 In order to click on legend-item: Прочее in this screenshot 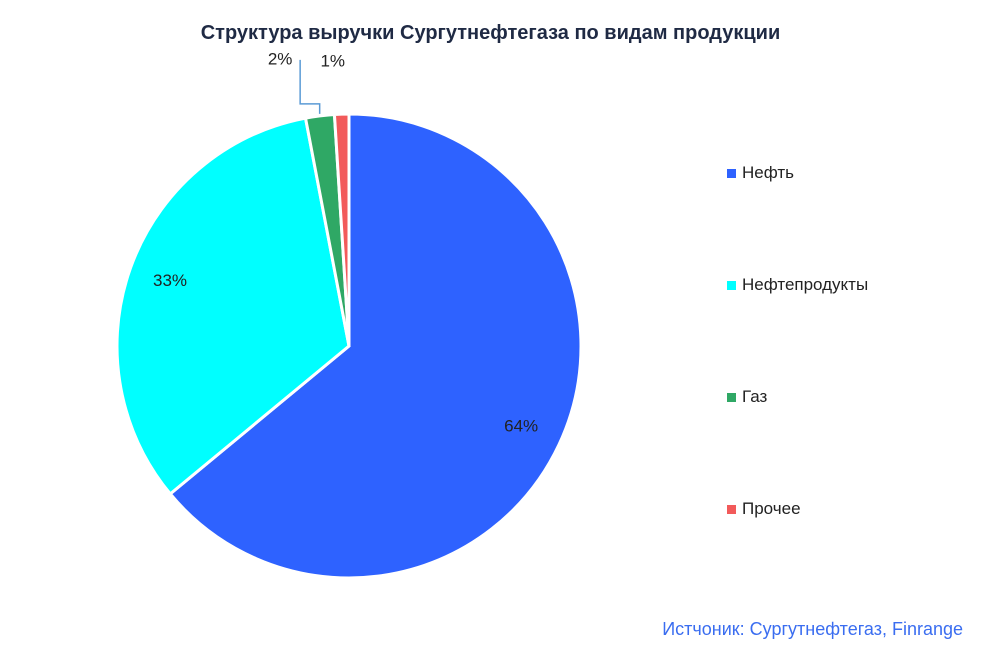, I will do `click(764, 509)`.